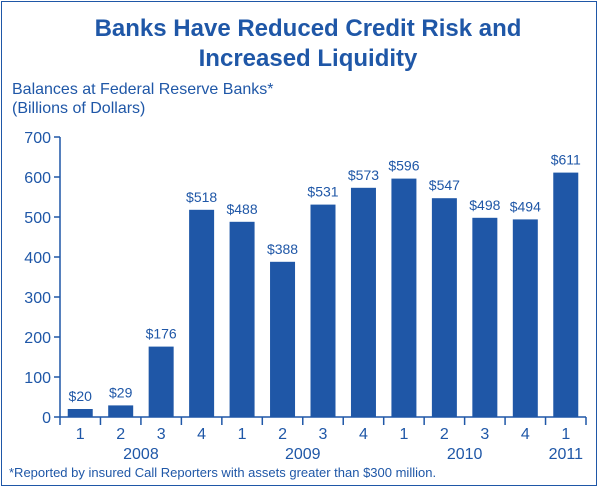 This screenshot has height=487, width=598. Describe the element at coordinates (322, 192) in the screenshot. I see `data-label: $531` at that location.